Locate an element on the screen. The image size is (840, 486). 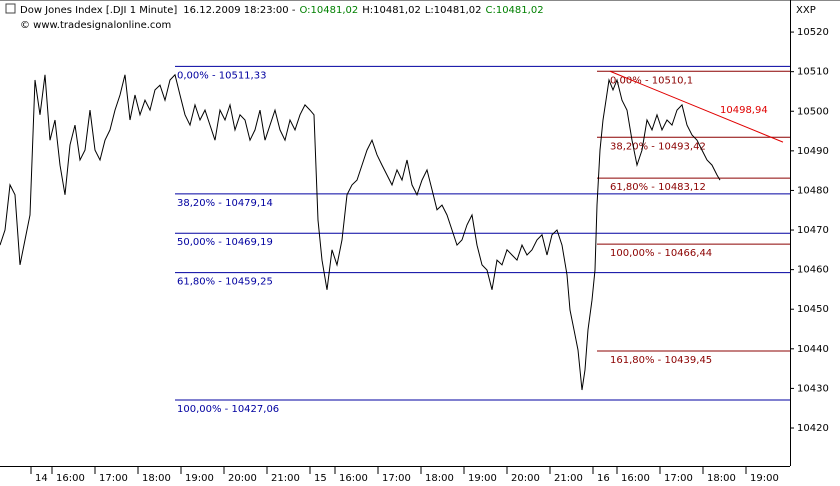
fib-label: 61,80% - 10459,25 is located at coordinates (225, 282).